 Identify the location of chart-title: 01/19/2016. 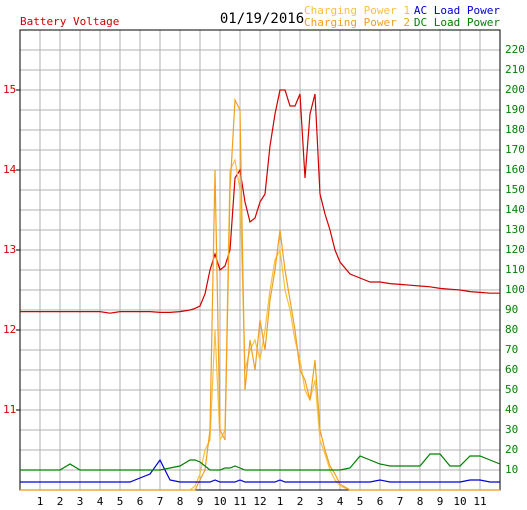
(262, 19).